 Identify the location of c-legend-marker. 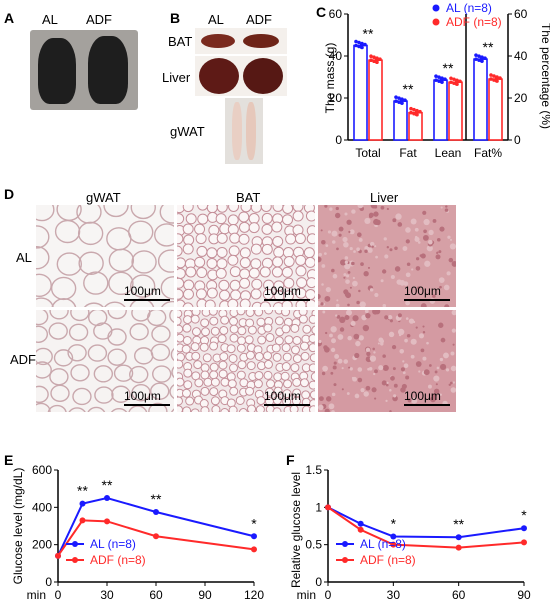
(436, 8).